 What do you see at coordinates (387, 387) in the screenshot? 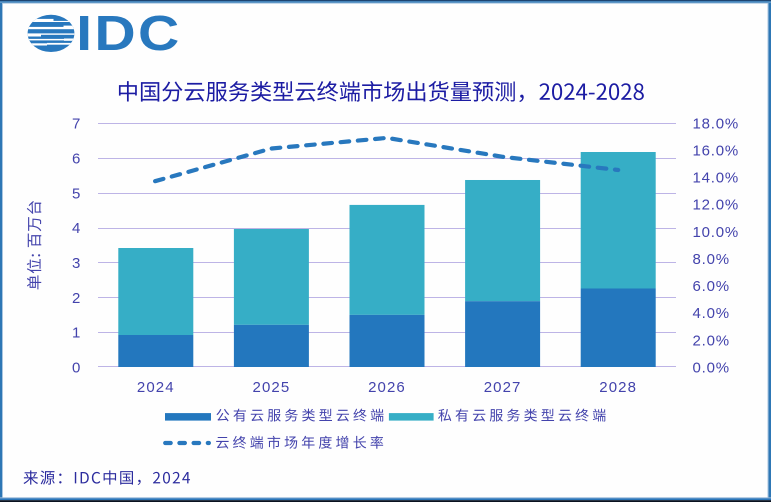
I see `svg-text: 2026` at bounding box center [387, 387].